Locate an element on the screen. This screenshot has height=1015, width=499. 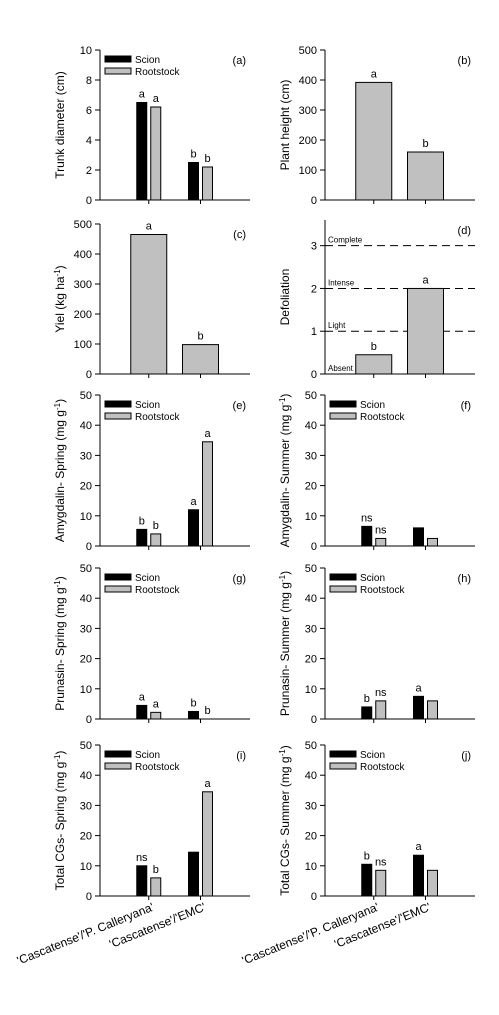
reference-line-label: Intense is located at coordinates (341, 282).